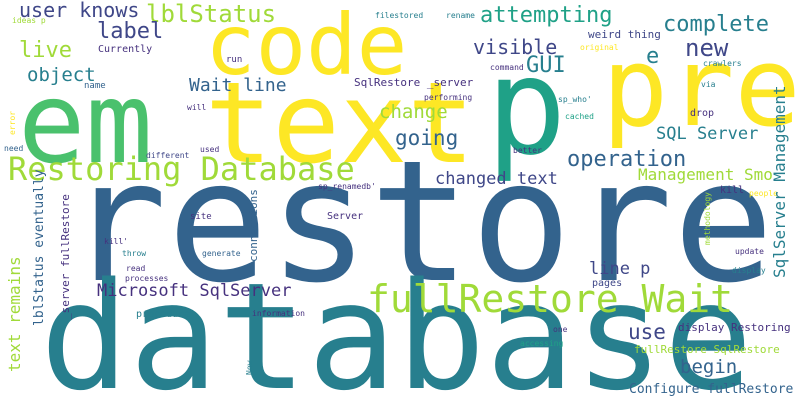 The image size is (800, 400). Describe the element at coordinates (340, 124) in the screenshot. I see `word-text: text` at that location.